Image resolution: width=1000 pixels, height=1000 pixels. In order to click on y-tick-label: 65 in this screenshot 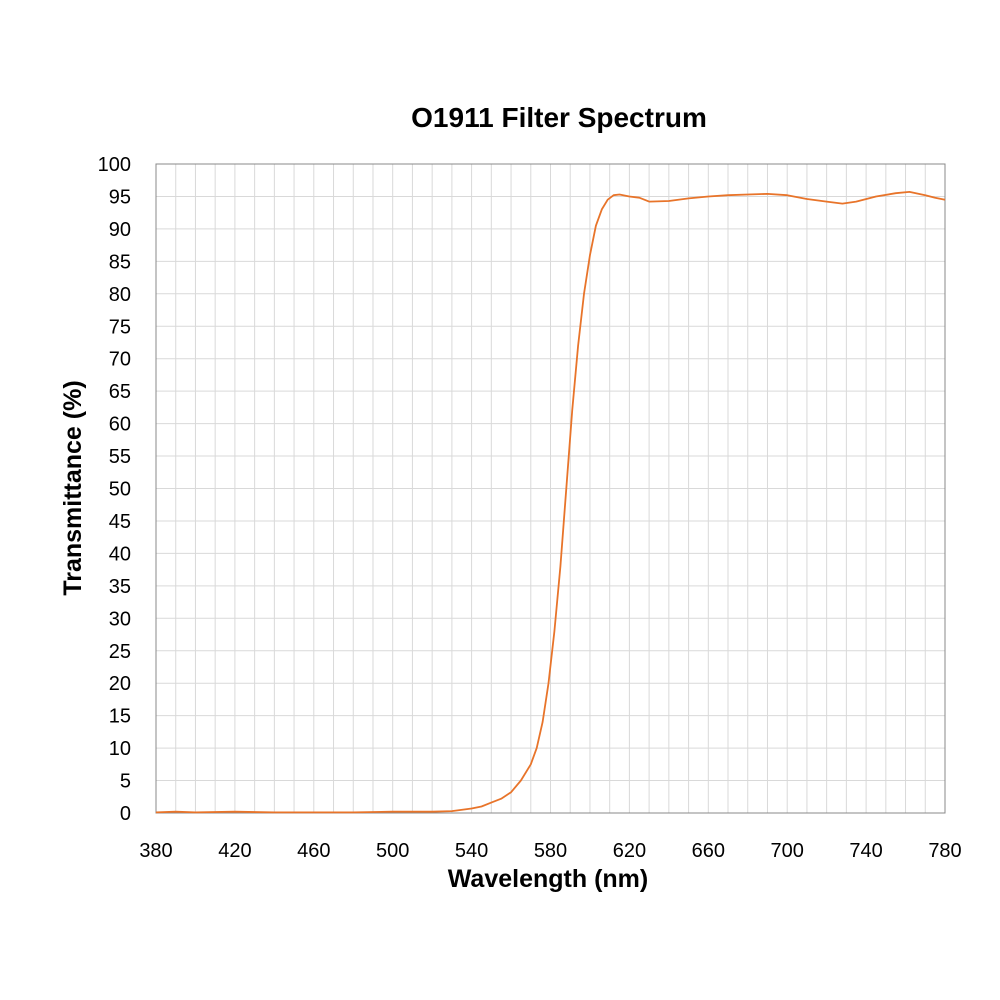, I will do `click(120, 392)`.